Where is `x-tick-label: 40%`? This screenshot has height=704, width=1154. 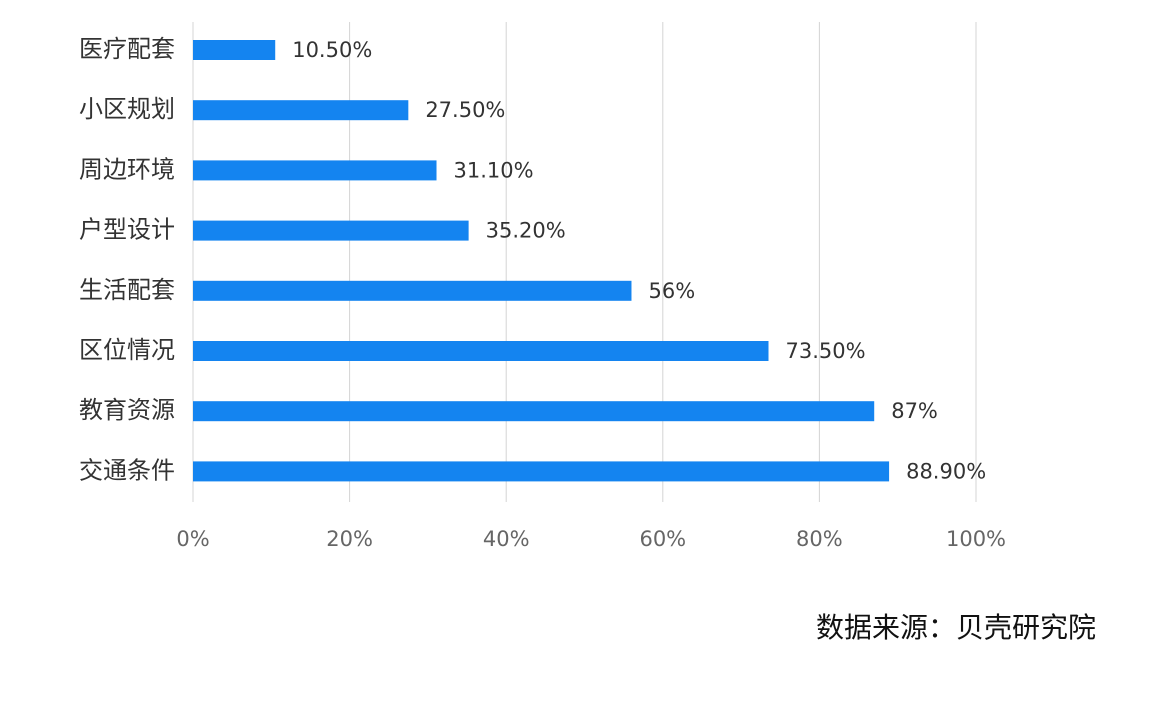
x-tick-label: 40% is located at coordinates (506, 539).